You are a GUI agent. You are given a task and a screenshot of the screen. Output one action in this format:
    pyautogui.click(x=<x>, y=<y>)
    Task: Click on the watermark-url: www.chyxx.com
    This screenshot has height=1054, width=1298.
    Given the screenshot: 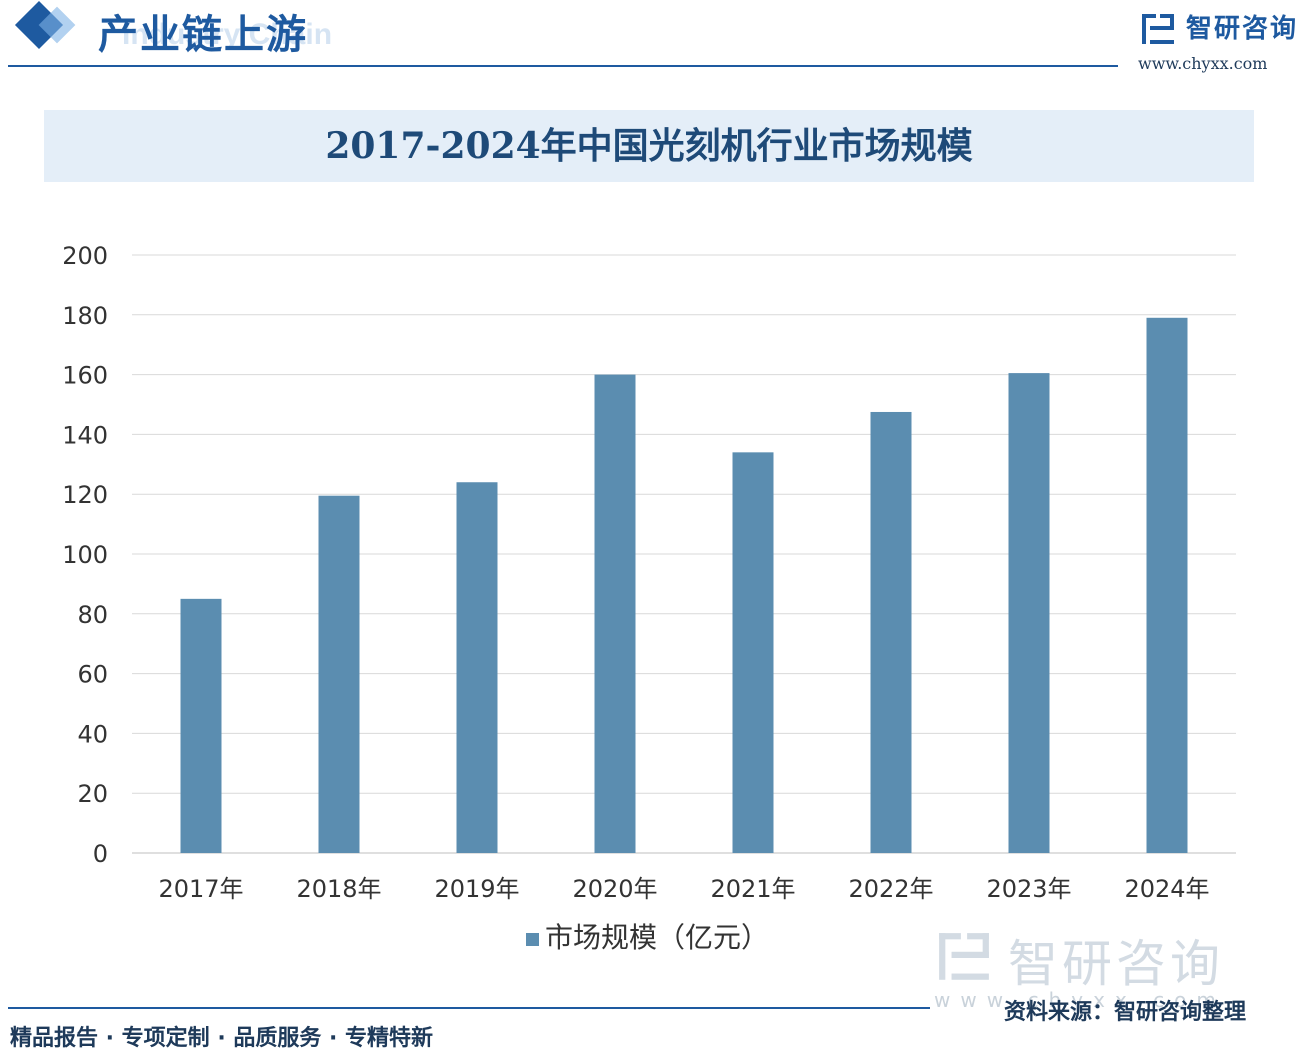 What is the action you would take?
    pyautogui.click(x=1080, y=1000)
    